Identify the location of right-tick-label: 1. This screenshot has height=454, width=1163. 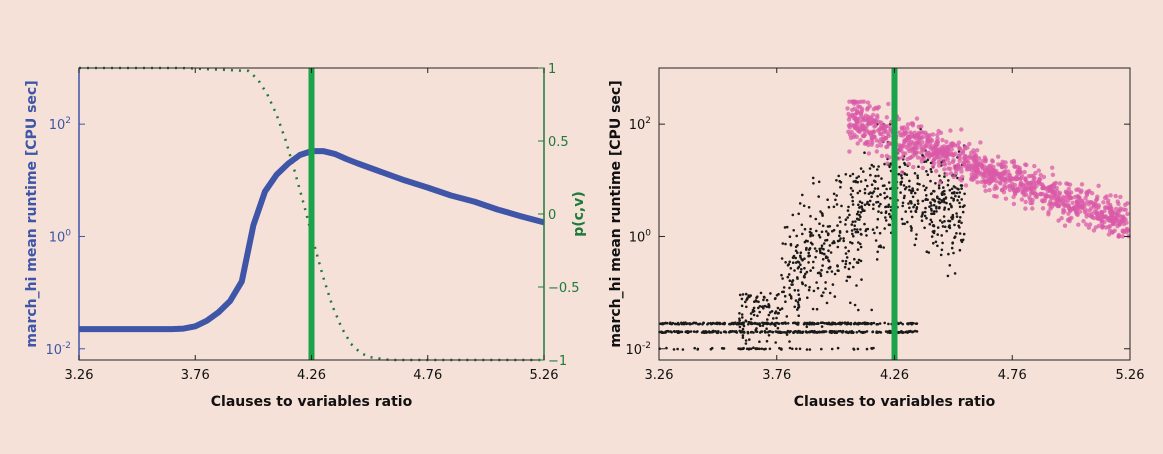
(552, 69).